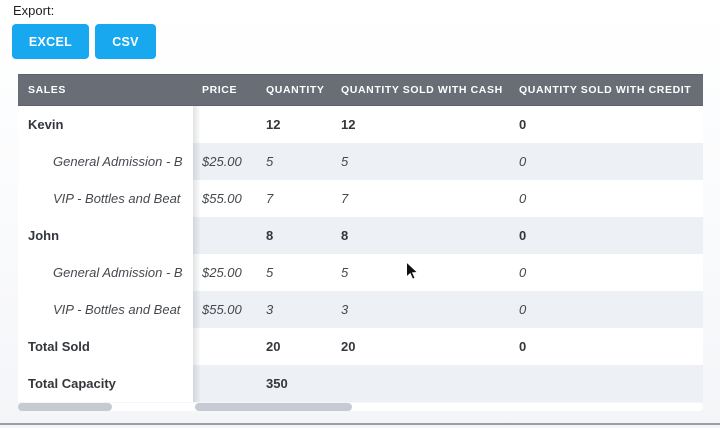 The image size is (720, 428). I want to click on cell-cash: 7, so click(345, 198).